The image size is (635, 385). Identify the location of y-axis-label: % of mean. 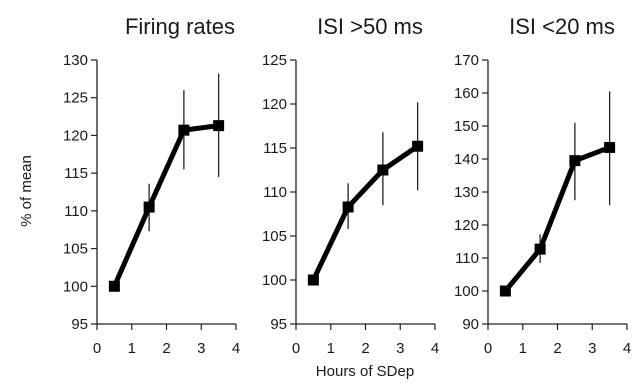
(26, 191).